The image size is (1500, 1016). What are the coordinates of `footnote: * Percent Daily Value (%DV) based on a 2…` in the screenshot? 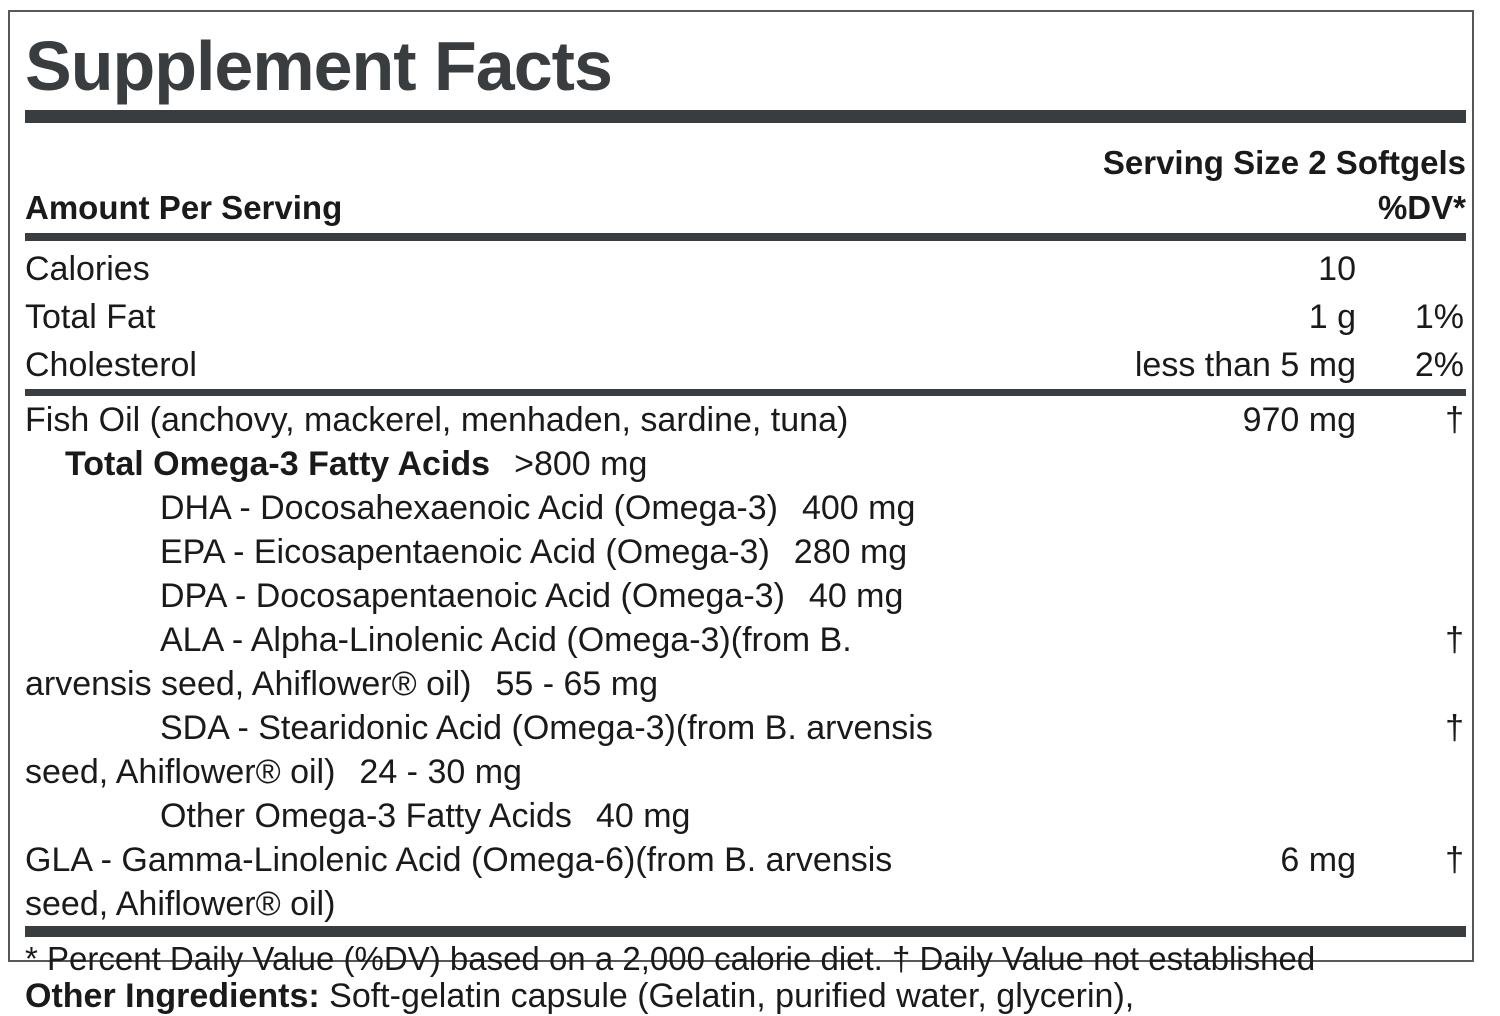 It's located at (670, 958).